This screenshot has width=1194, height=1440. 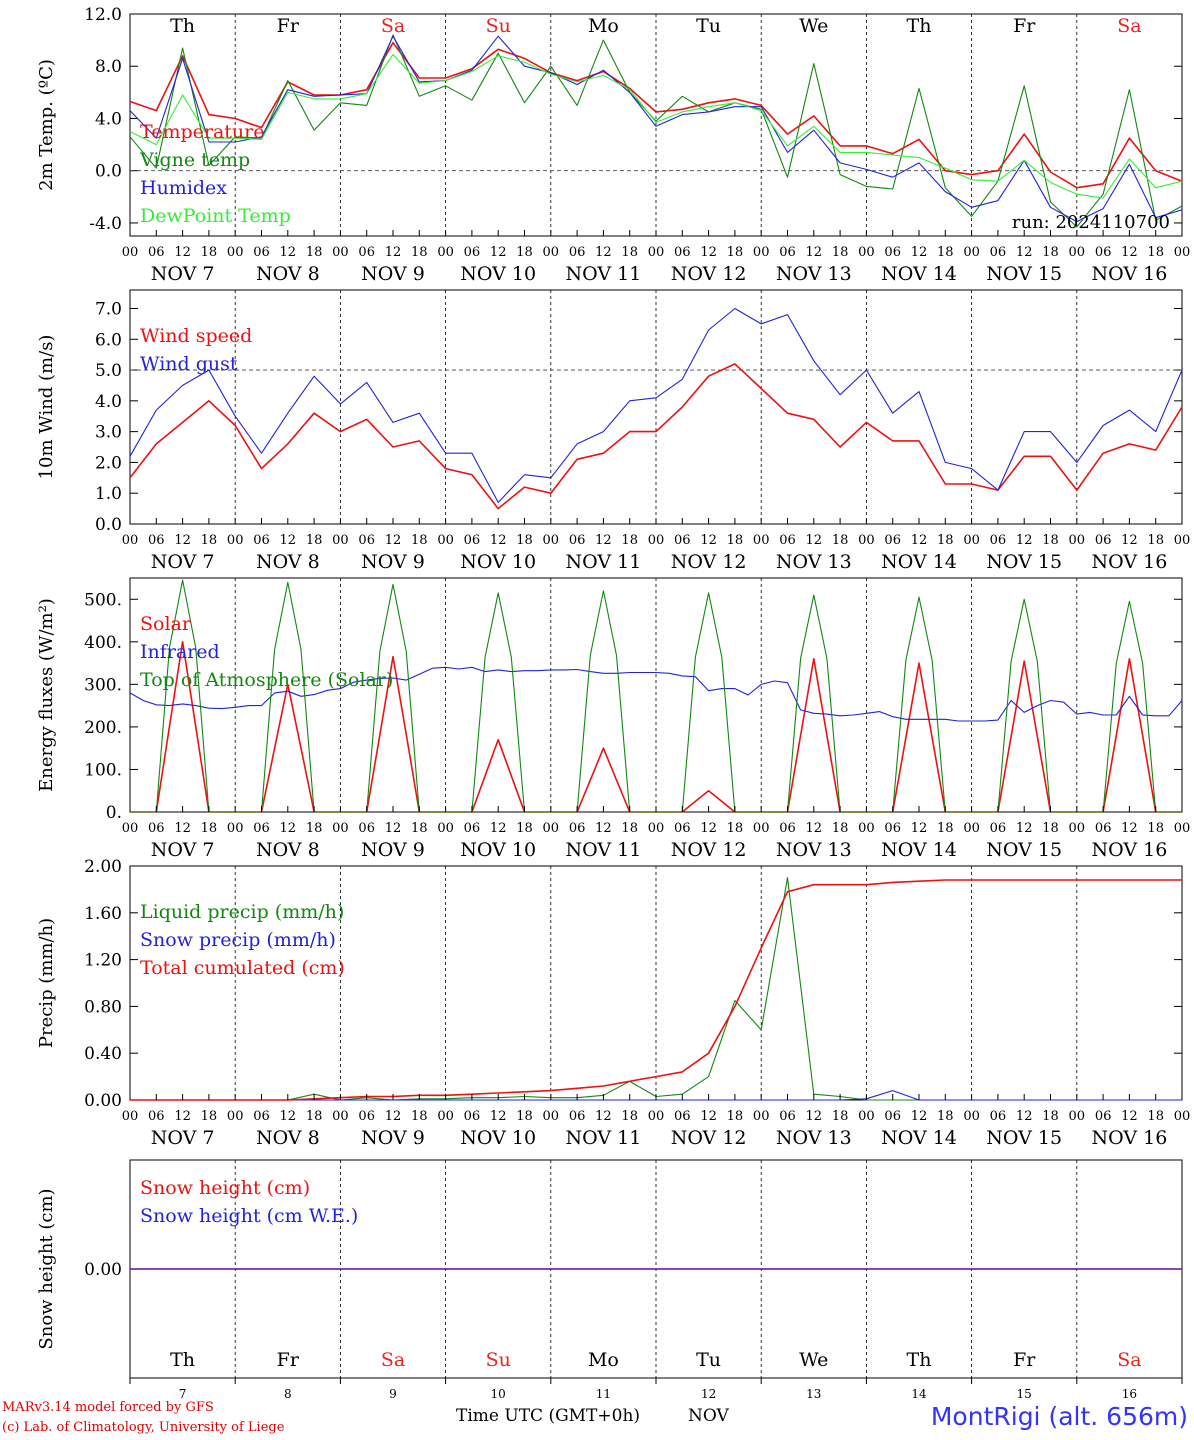 What do you see at coordinates (603, 1360) in the screenshot?
I see `weekday-label: Mo` at bounding box center [603, 1360].